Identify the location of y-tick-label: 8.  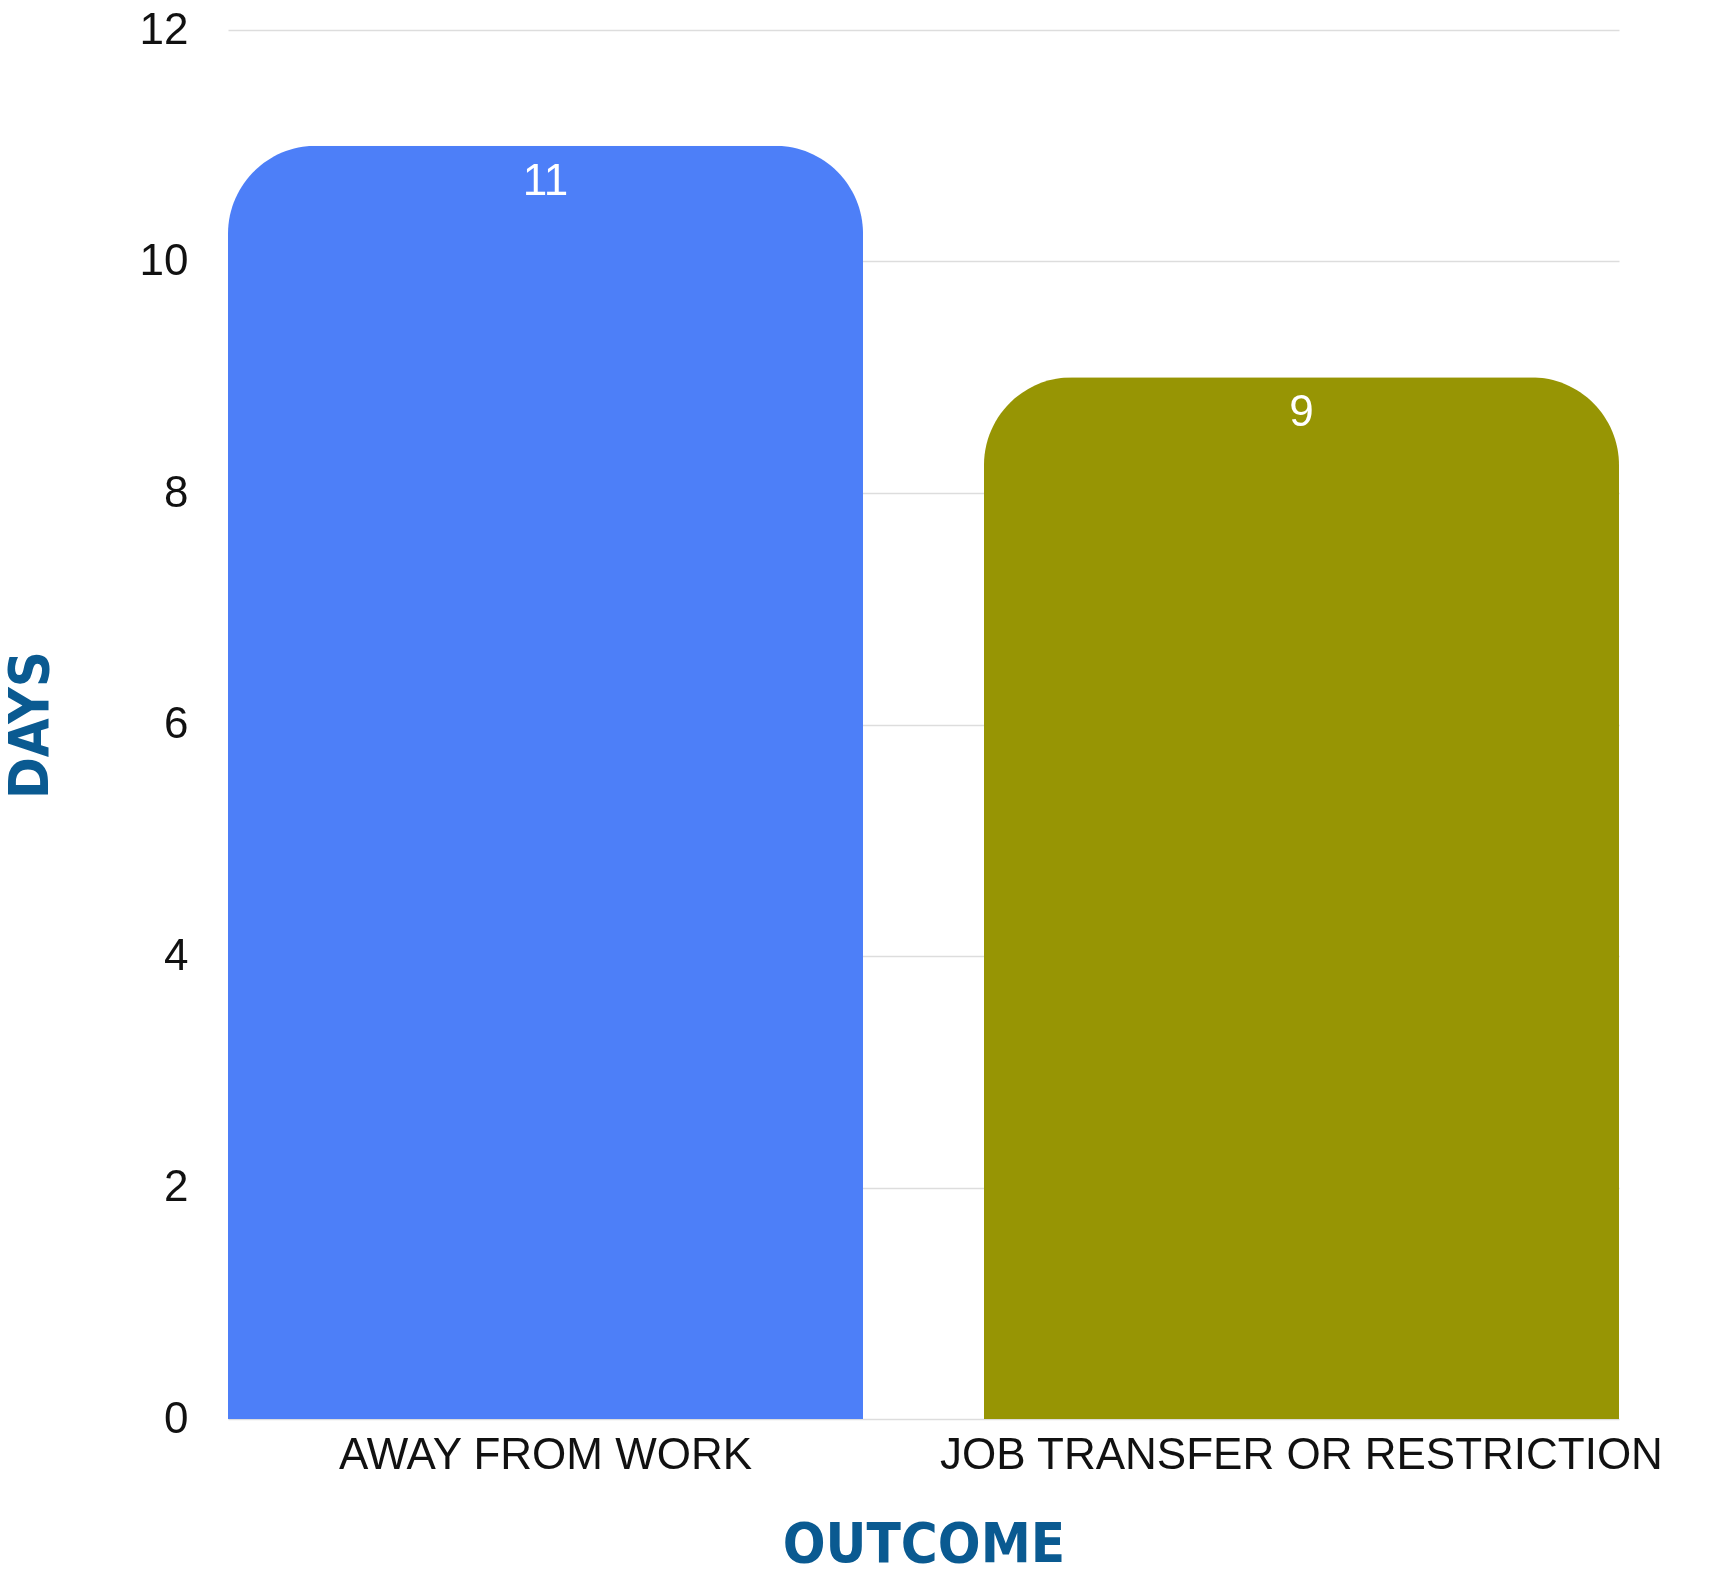
(176, 491).